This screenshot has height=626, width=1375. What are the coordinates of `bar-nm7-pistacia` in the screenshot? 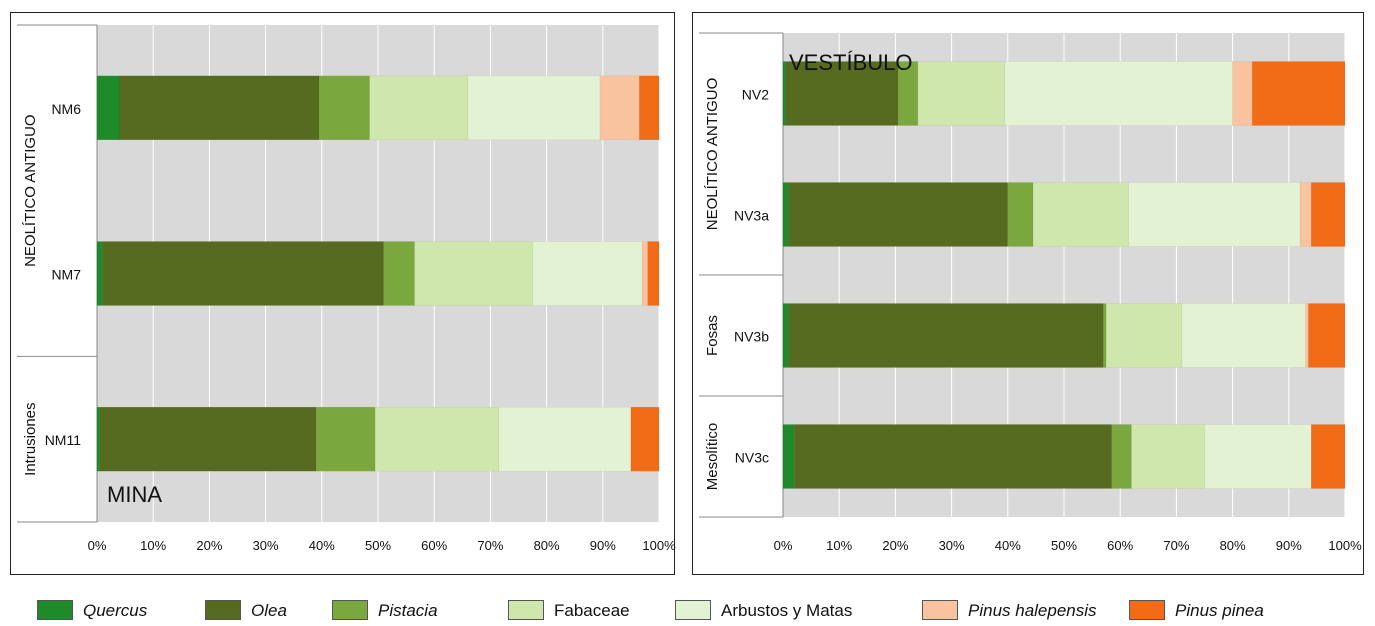 It's located at (399, 273).